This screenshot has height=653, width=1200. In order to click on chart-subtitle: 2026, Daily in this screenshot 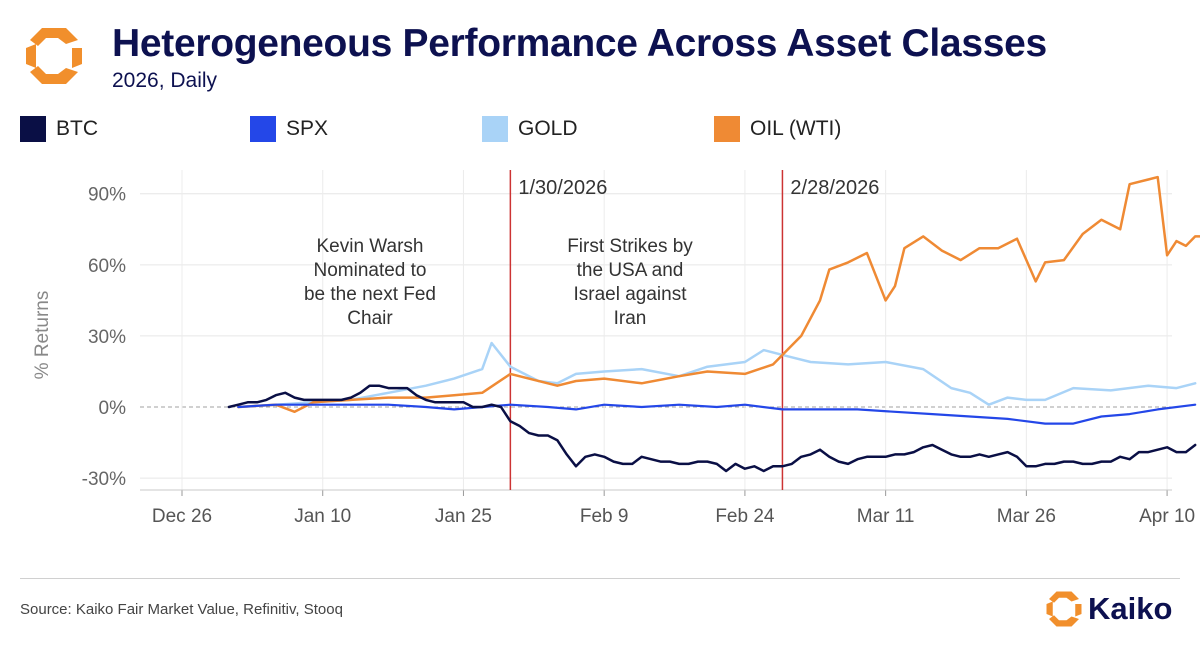, I will do `click(165, 80)`.